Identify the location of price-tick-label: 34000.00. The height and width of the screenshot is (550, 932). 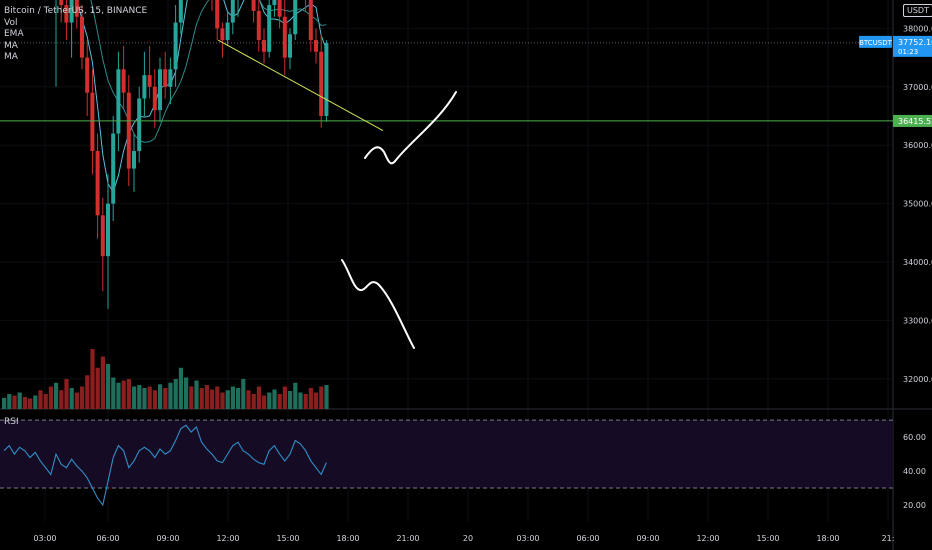
(917, 262).